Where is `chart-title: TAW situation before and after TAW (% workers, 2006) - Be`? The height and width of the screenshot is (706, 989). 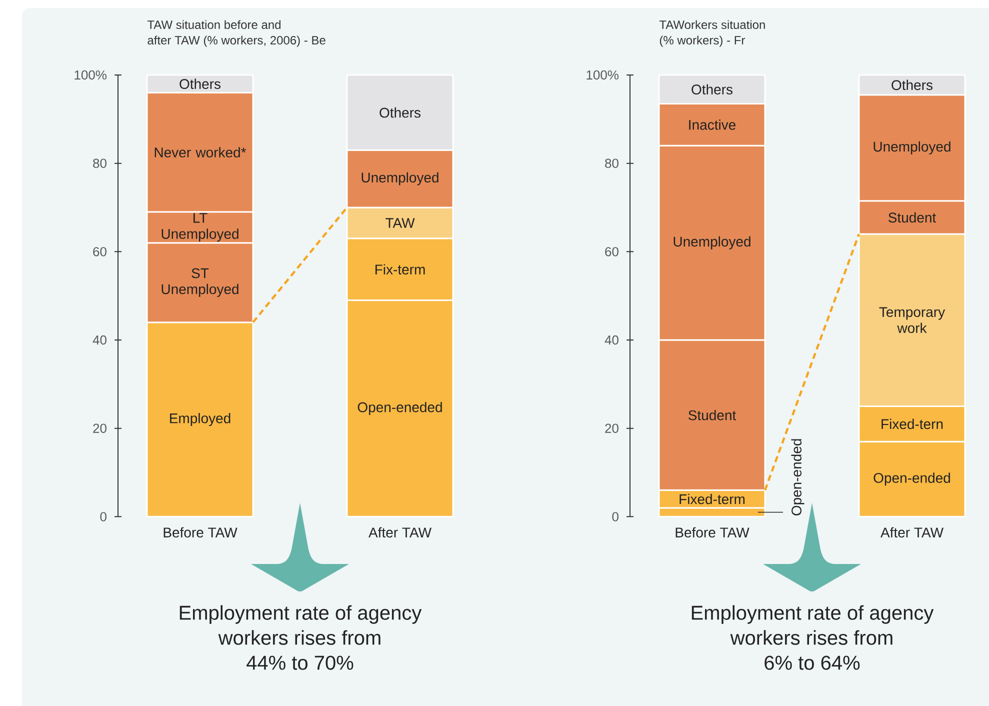 chart-title: TAW situation before and after TAW (% workers, 2006) - Be is located at coordinates (236, 33).